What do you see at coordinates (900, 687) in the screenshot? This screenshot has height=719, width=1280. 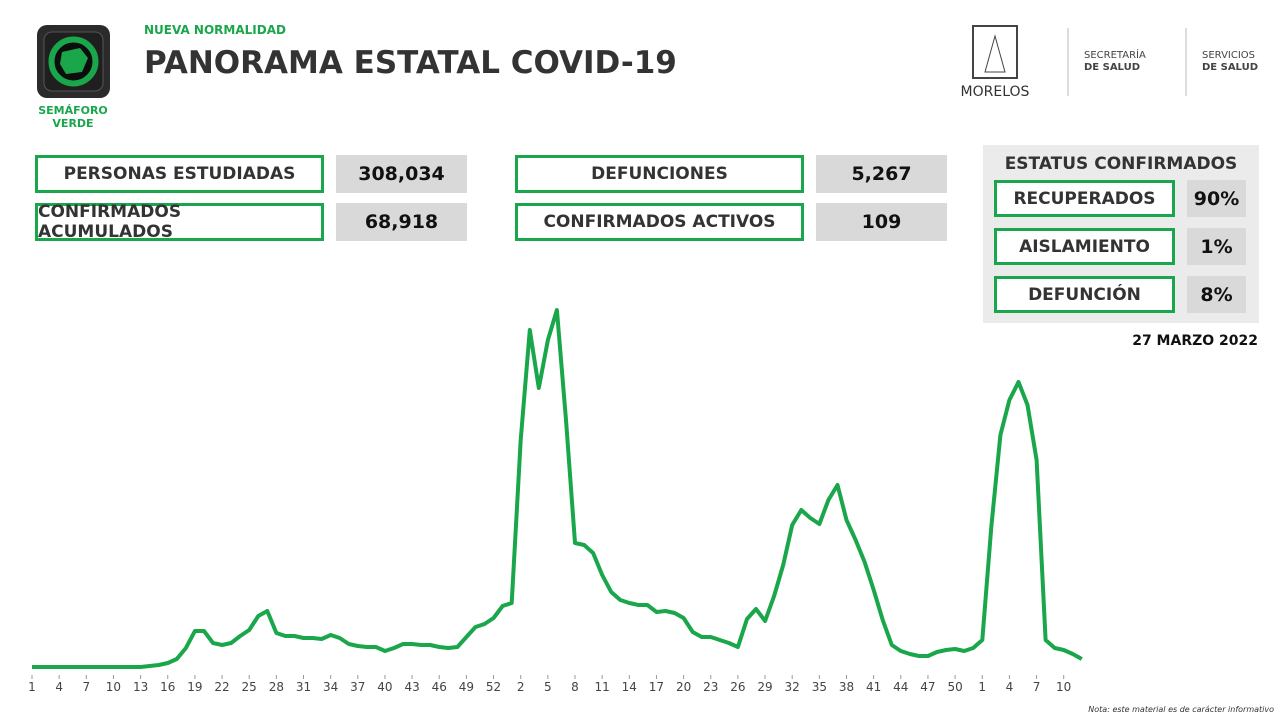 I see `x-tick-label: 44` at bounding box center [900, 687].